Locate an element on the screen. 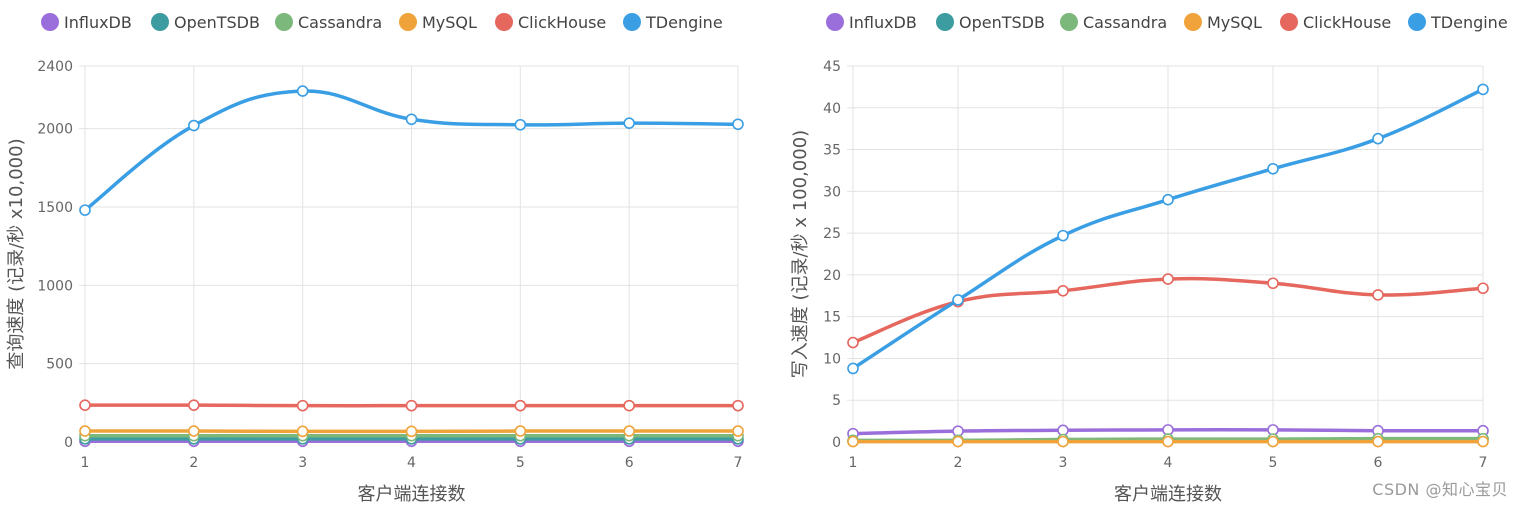  write-chart-x-tick-label: 2 is located at coordinates (958, 463).